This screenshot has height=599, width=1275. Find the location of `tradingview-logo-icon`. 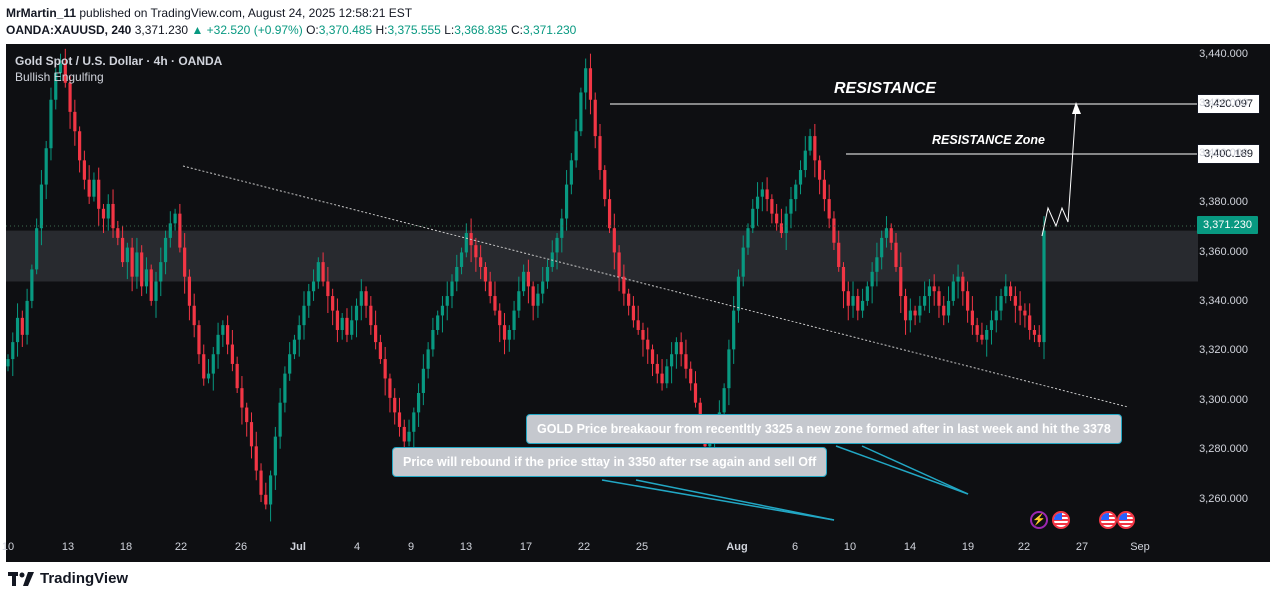

tradingview-logo-icon is located at coordinates (21, 578).